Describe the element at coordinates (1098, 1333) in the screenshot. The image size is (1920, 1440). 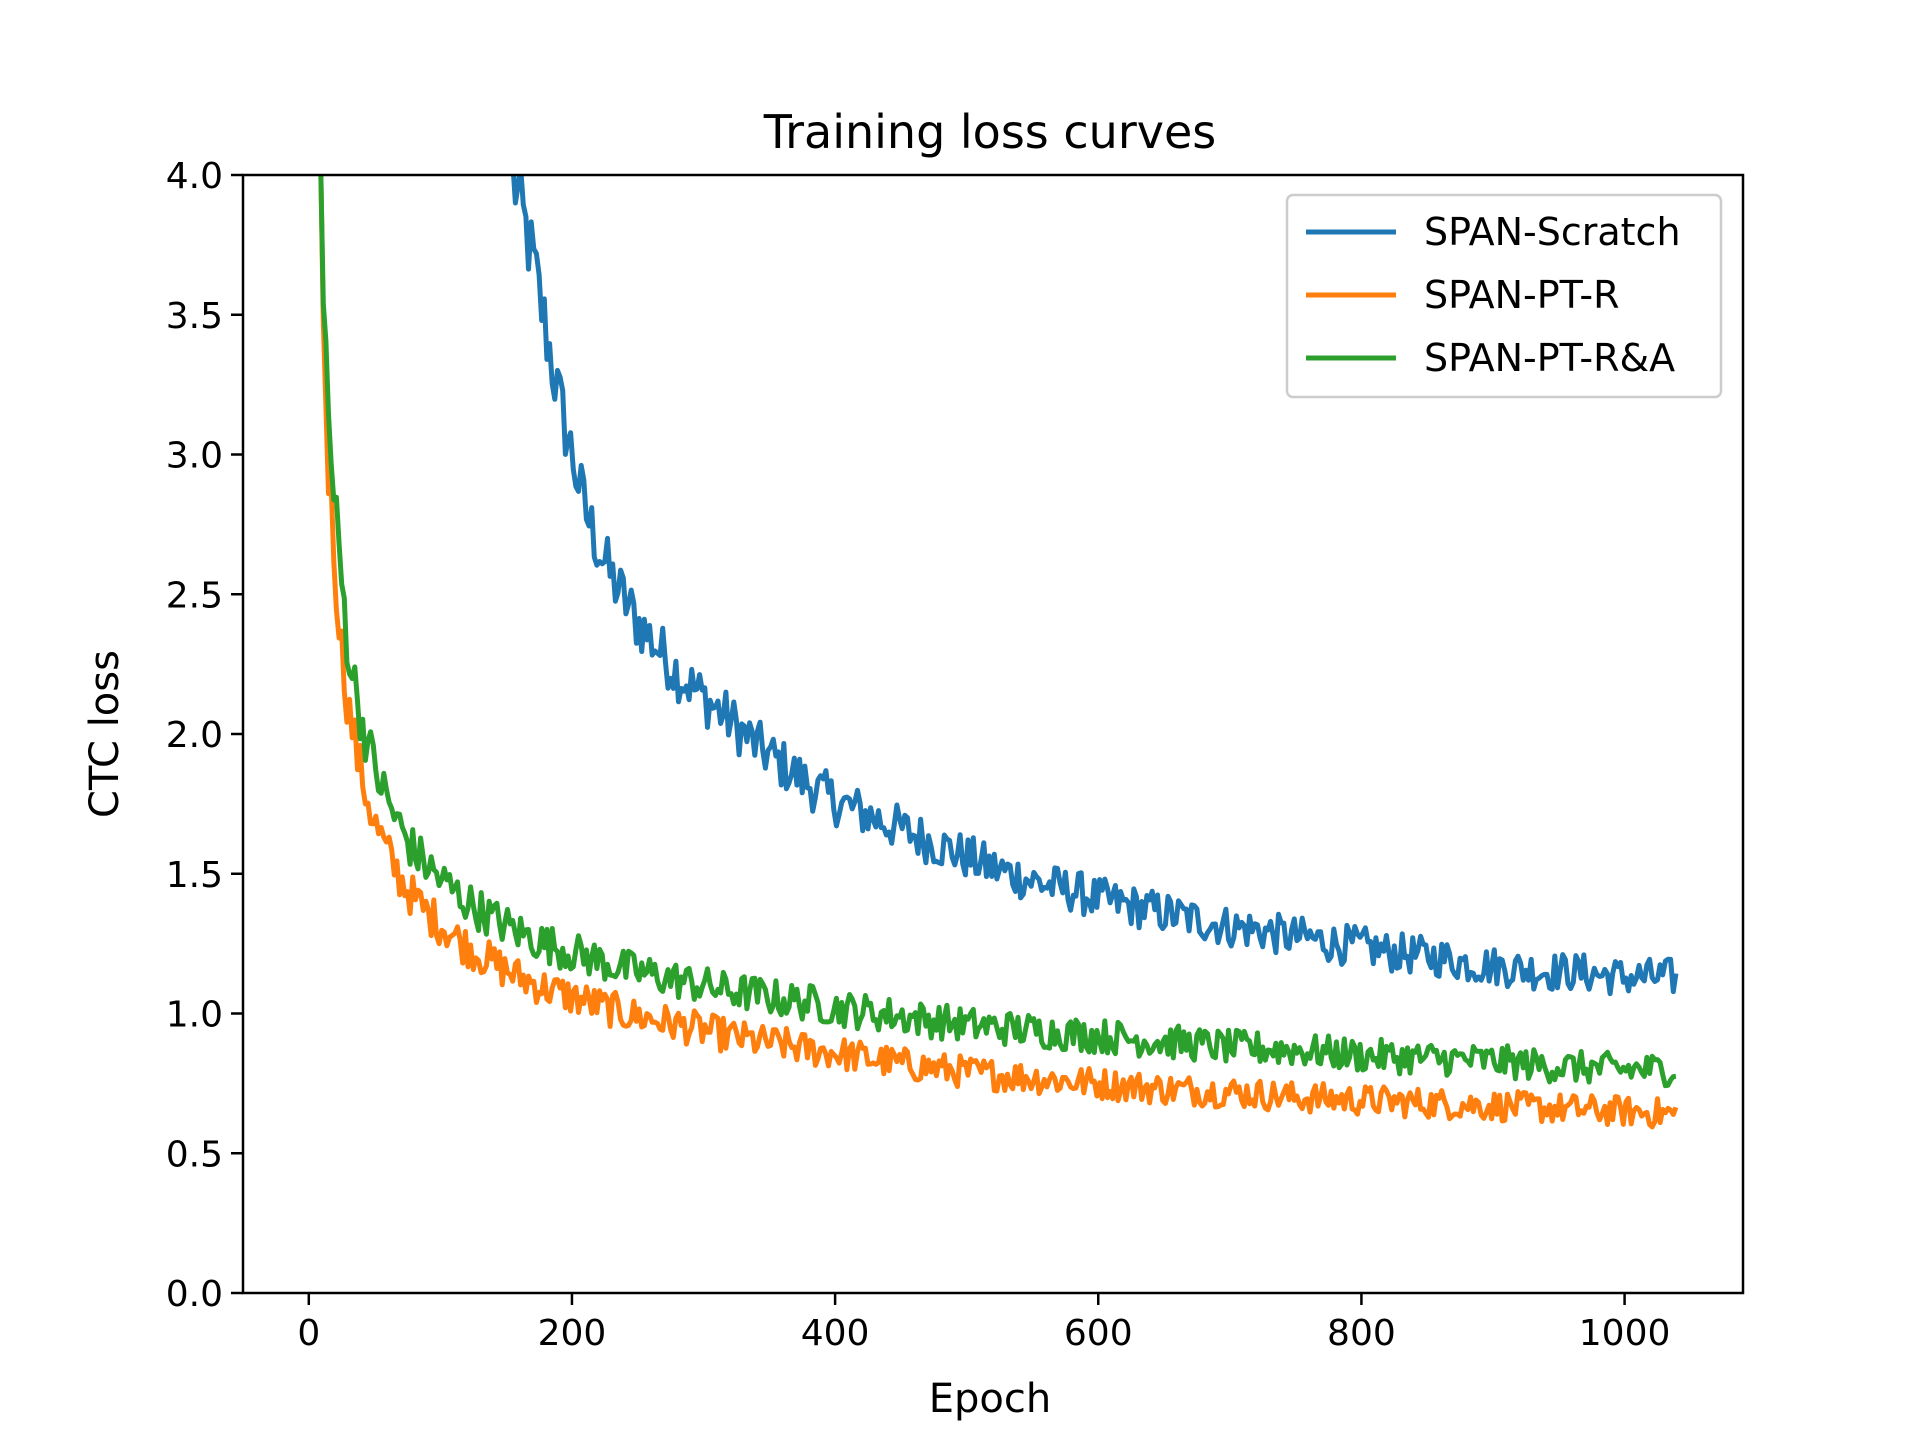
I see `x-tick-label: 600` at that location.